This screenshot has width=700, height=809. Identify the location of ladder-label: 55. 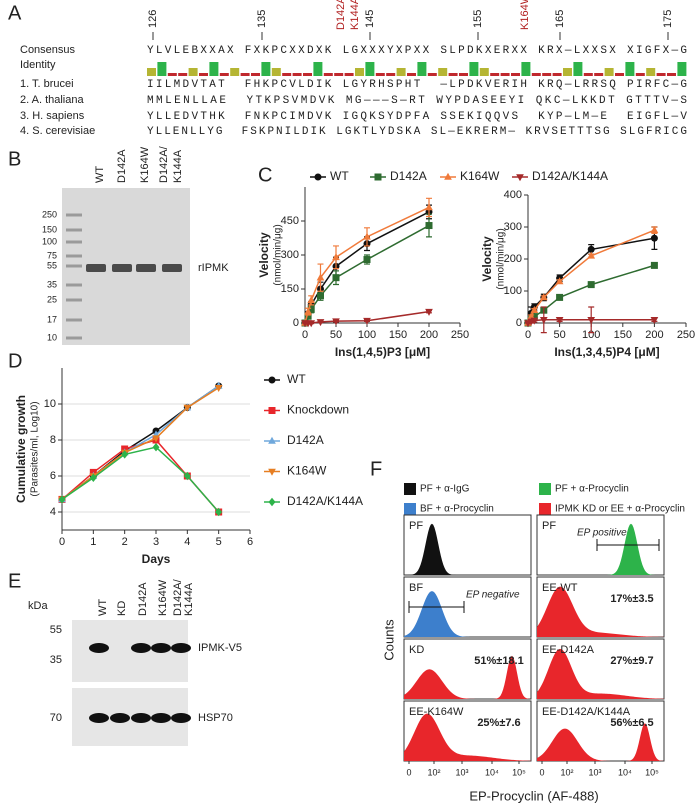
(52, 265).